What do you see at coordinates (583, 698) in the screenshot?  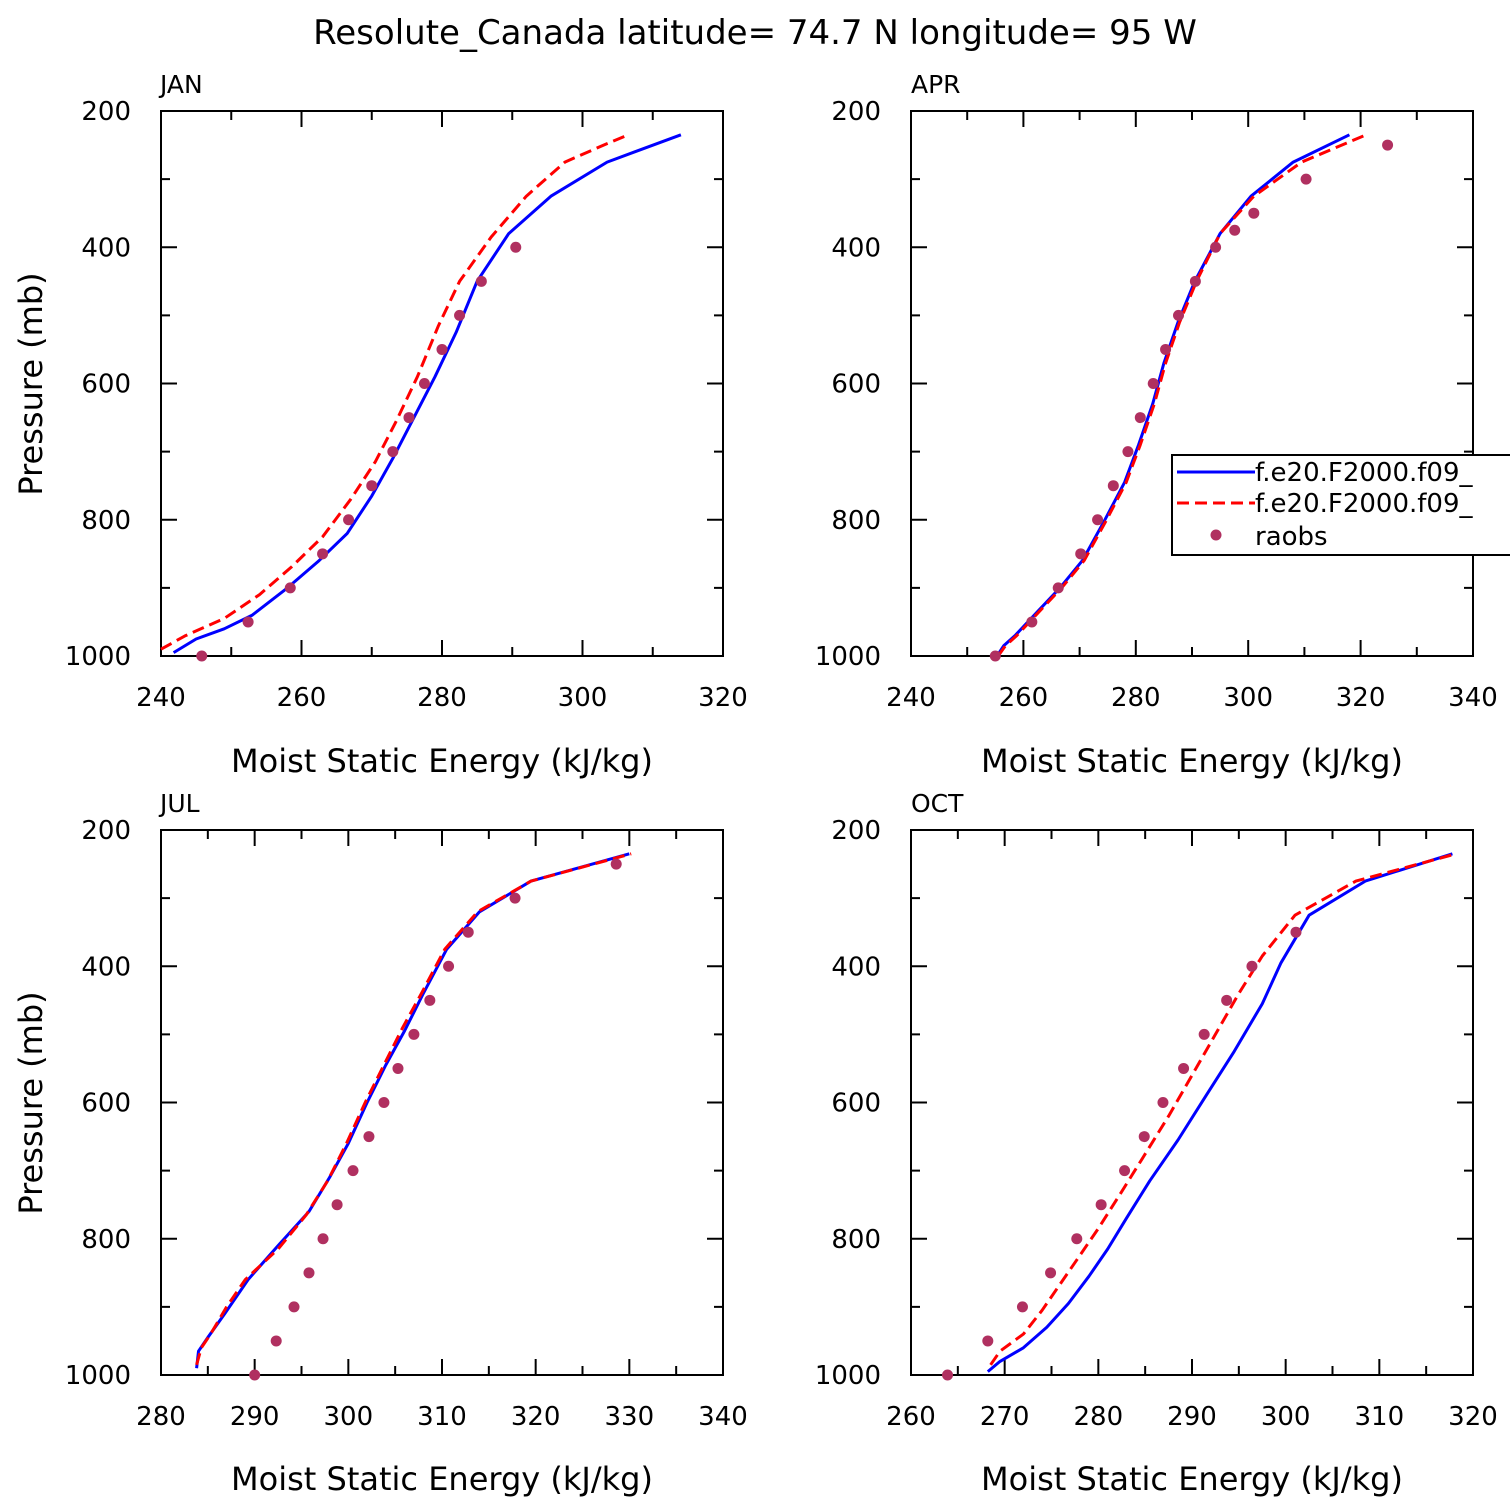 I see `x-tick-label-jan: 300` at bounding box center [583, 698].